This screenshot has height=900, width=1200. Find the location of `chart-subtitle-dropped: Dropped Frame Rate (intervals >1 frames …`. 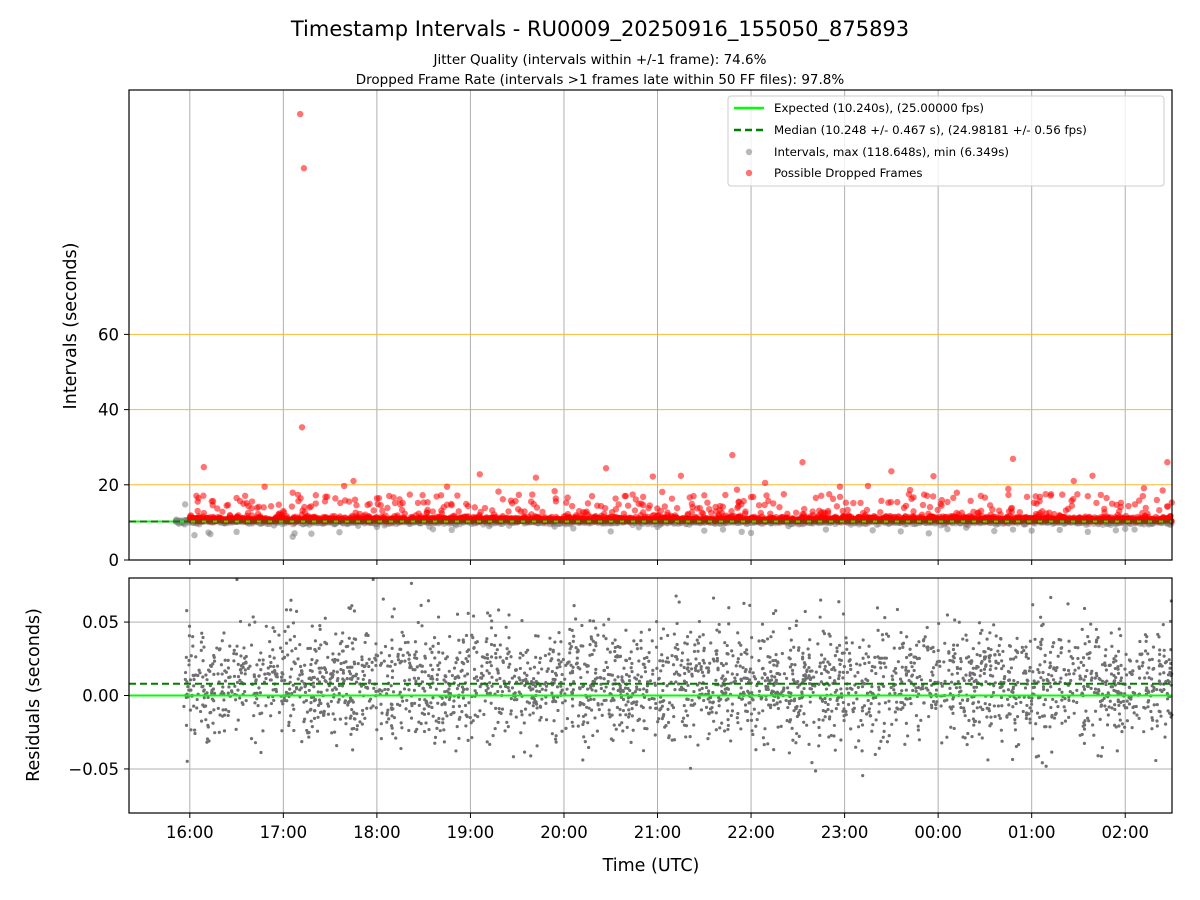

chart-subtitle-dropped: Dropped Frame Rate (intervals >1 frames … is located at coordinates (600, 80).